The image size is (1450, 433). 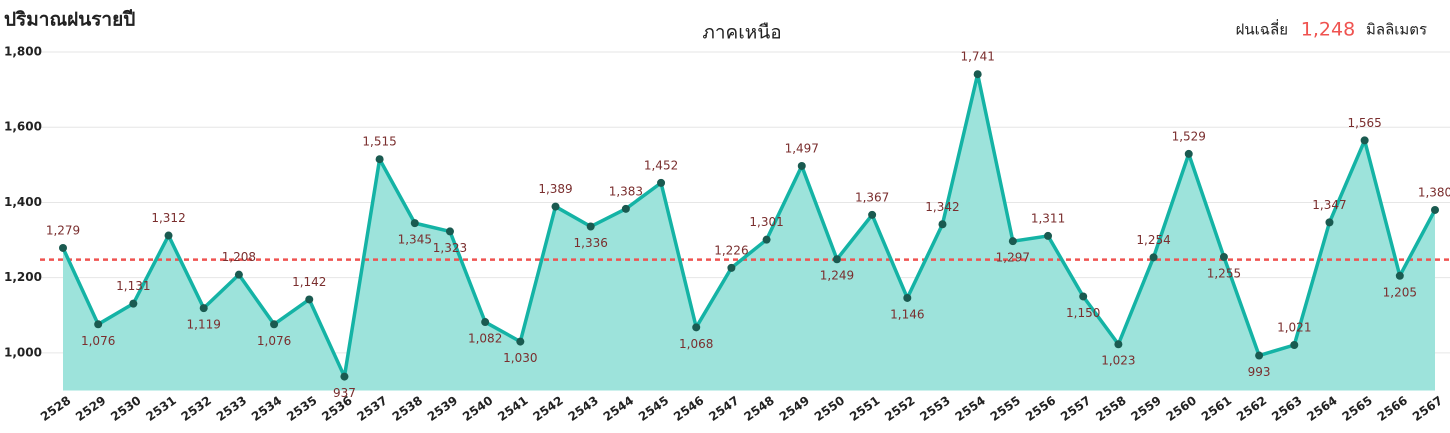 What do you see at coordinates (23, 127) in the screenshot?
I see `y-tick-label: 1,600` at bounding box center [23, 127].